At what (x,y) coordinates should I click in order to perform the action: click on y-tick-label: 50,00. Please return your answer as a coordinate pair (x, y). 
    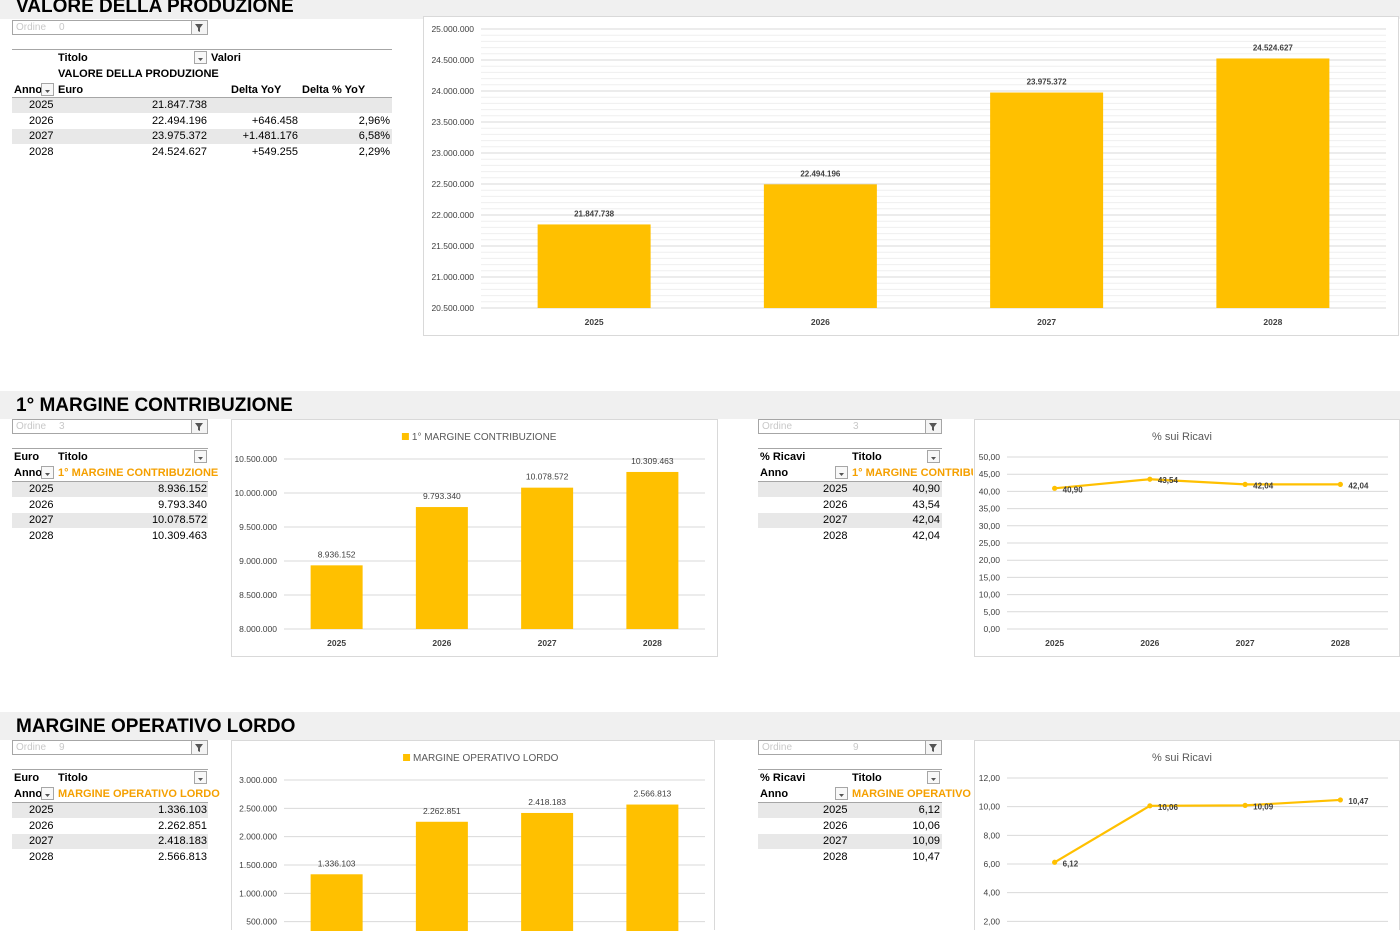
    Looking at the image, I should click on (990, 457).